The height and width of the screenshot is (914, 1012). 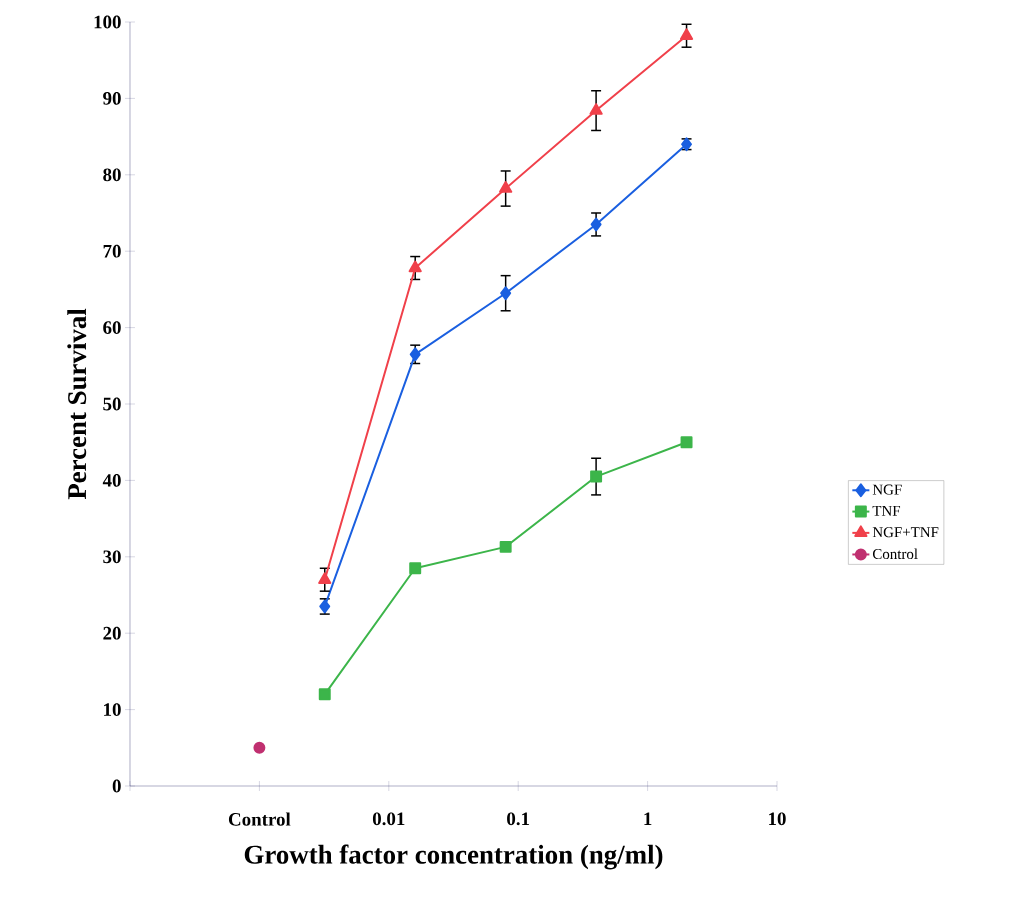 What do you see at coordinates (112, 709) in the screenshot?
I see `y-tick-label: 10` at bounding box center [112, 709].